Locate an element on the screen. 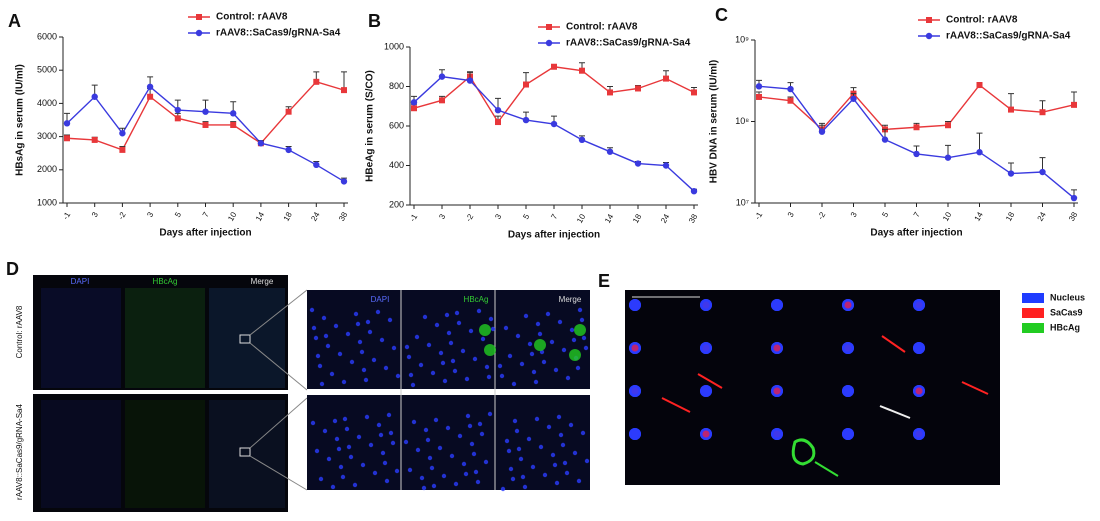 This screenshot has width=1100, height=521. x-tick-label: 10 is located at coordinates (581, 218).